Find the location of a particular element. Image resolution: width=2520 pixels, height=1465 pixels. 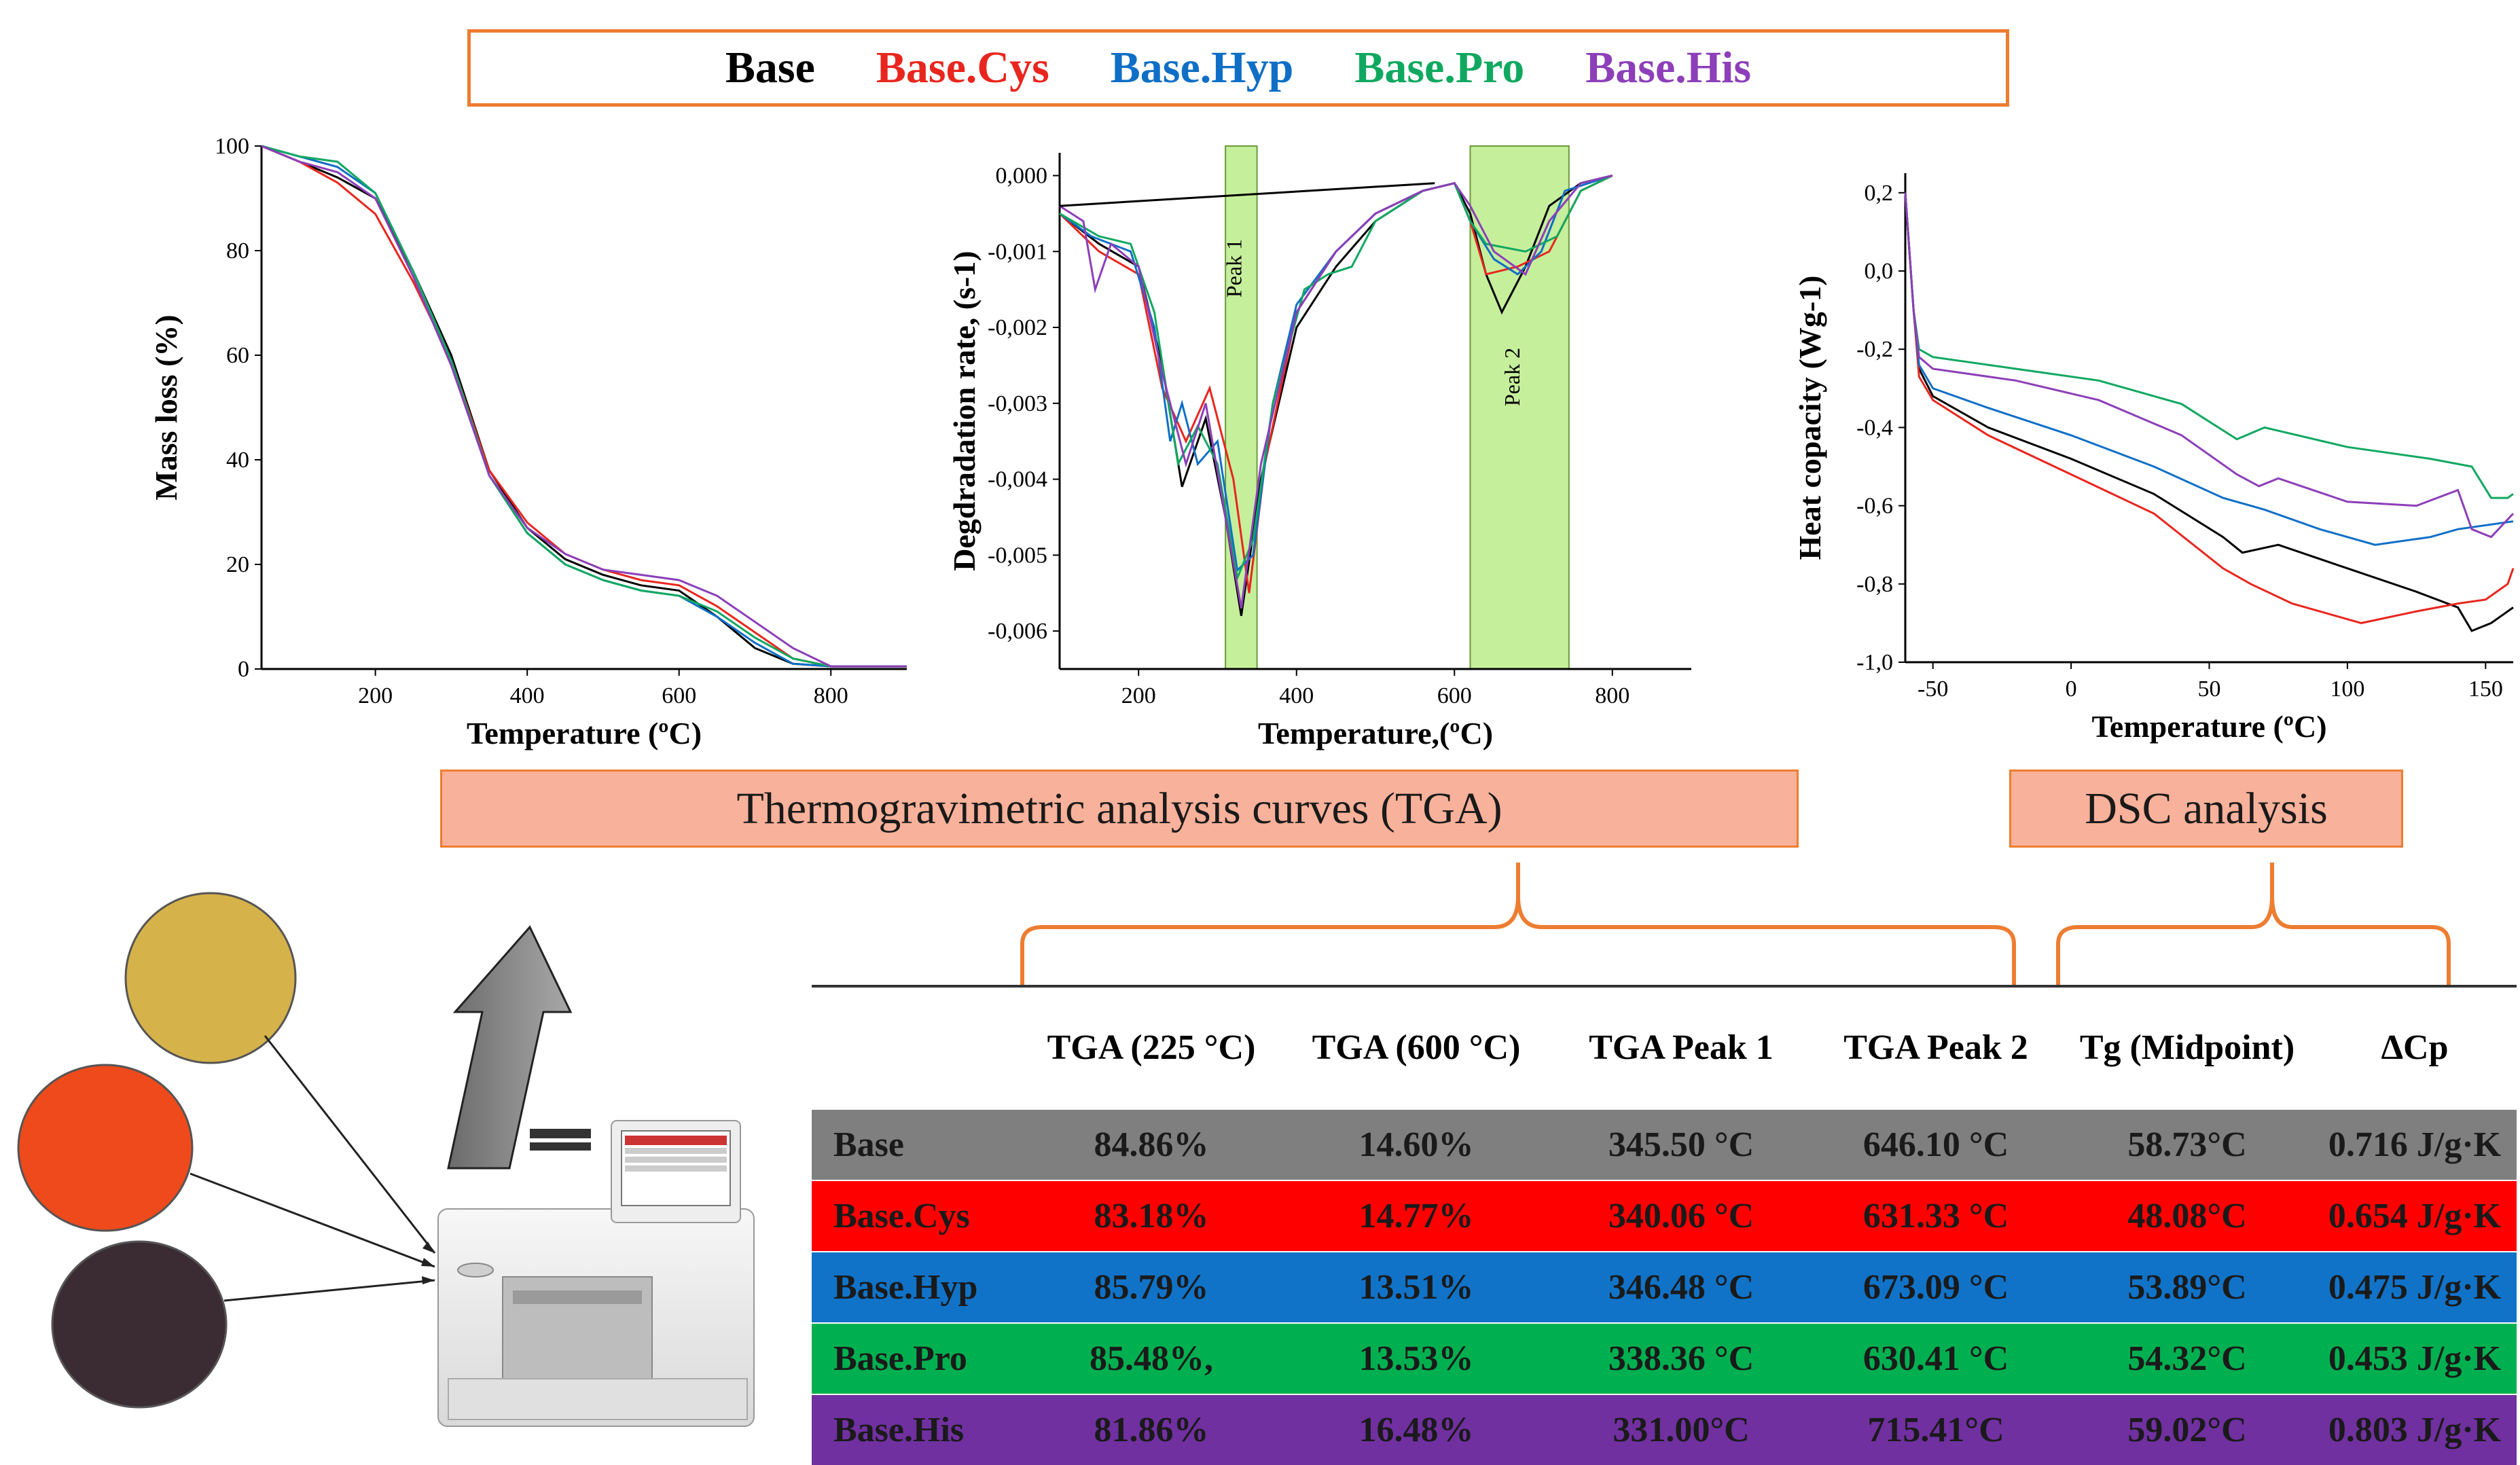

legend-base-cys: Base.Cys is located at coordinates (962, 67).